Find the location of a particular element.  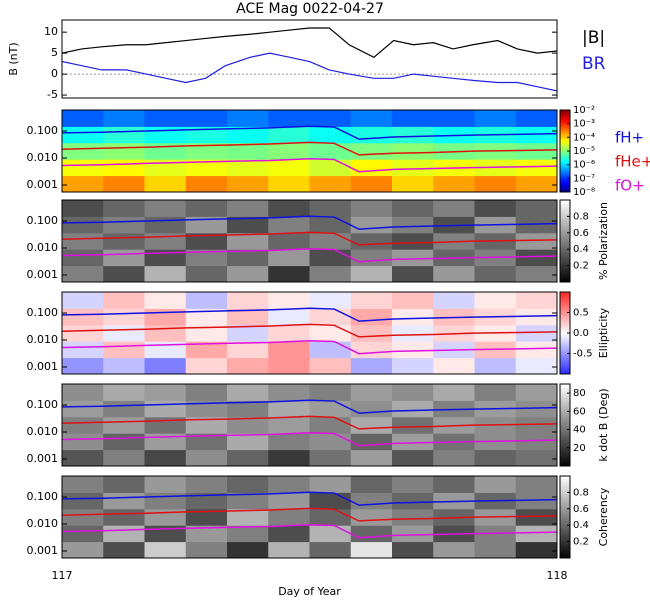

colorbar-frame is located at coordinates (565, 425).